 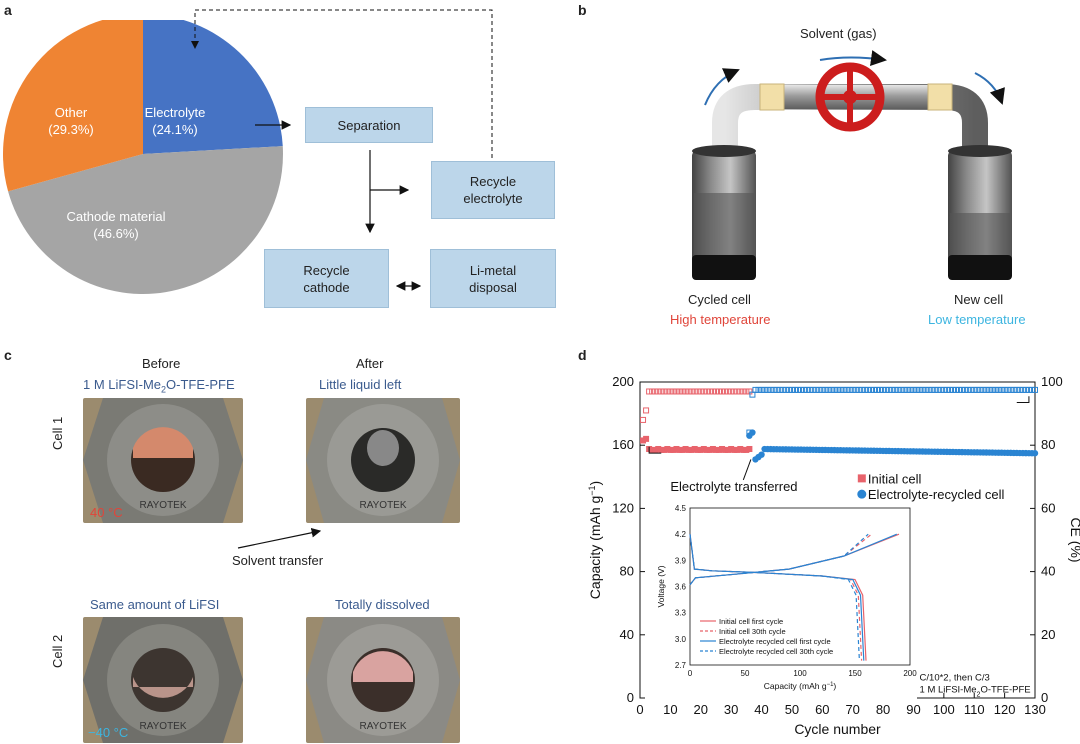 I want to click on inset-legend-label: Initial cell first cycle, so click(x=751, y=621).